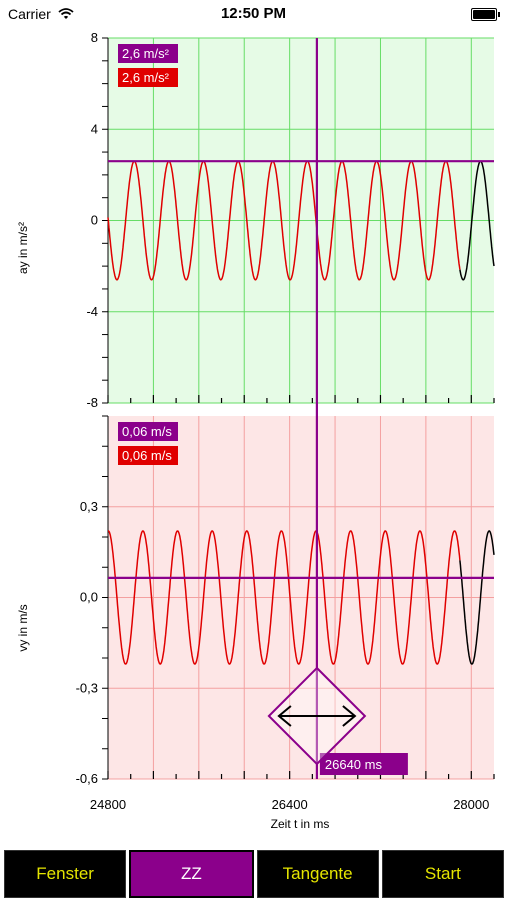 This screenshot has height=900, width=507. What do you see at coordinates (87, 778) in the screenshot?
I see `vel-y-tick-label: -0,6` at bounding box center [87, 778].